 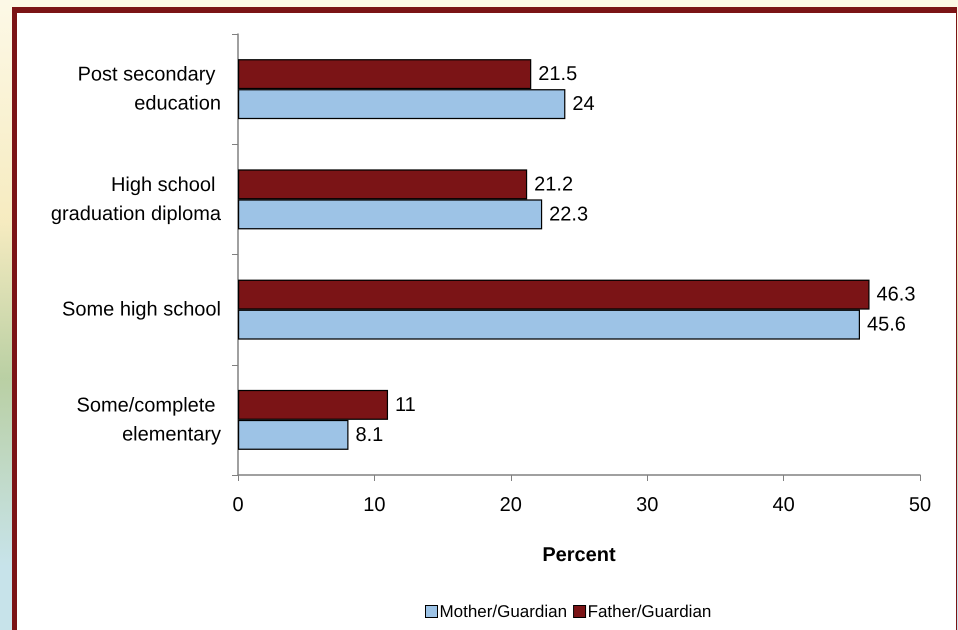 I want to click on x-tick-label: 50, so click(x=920, y=505).